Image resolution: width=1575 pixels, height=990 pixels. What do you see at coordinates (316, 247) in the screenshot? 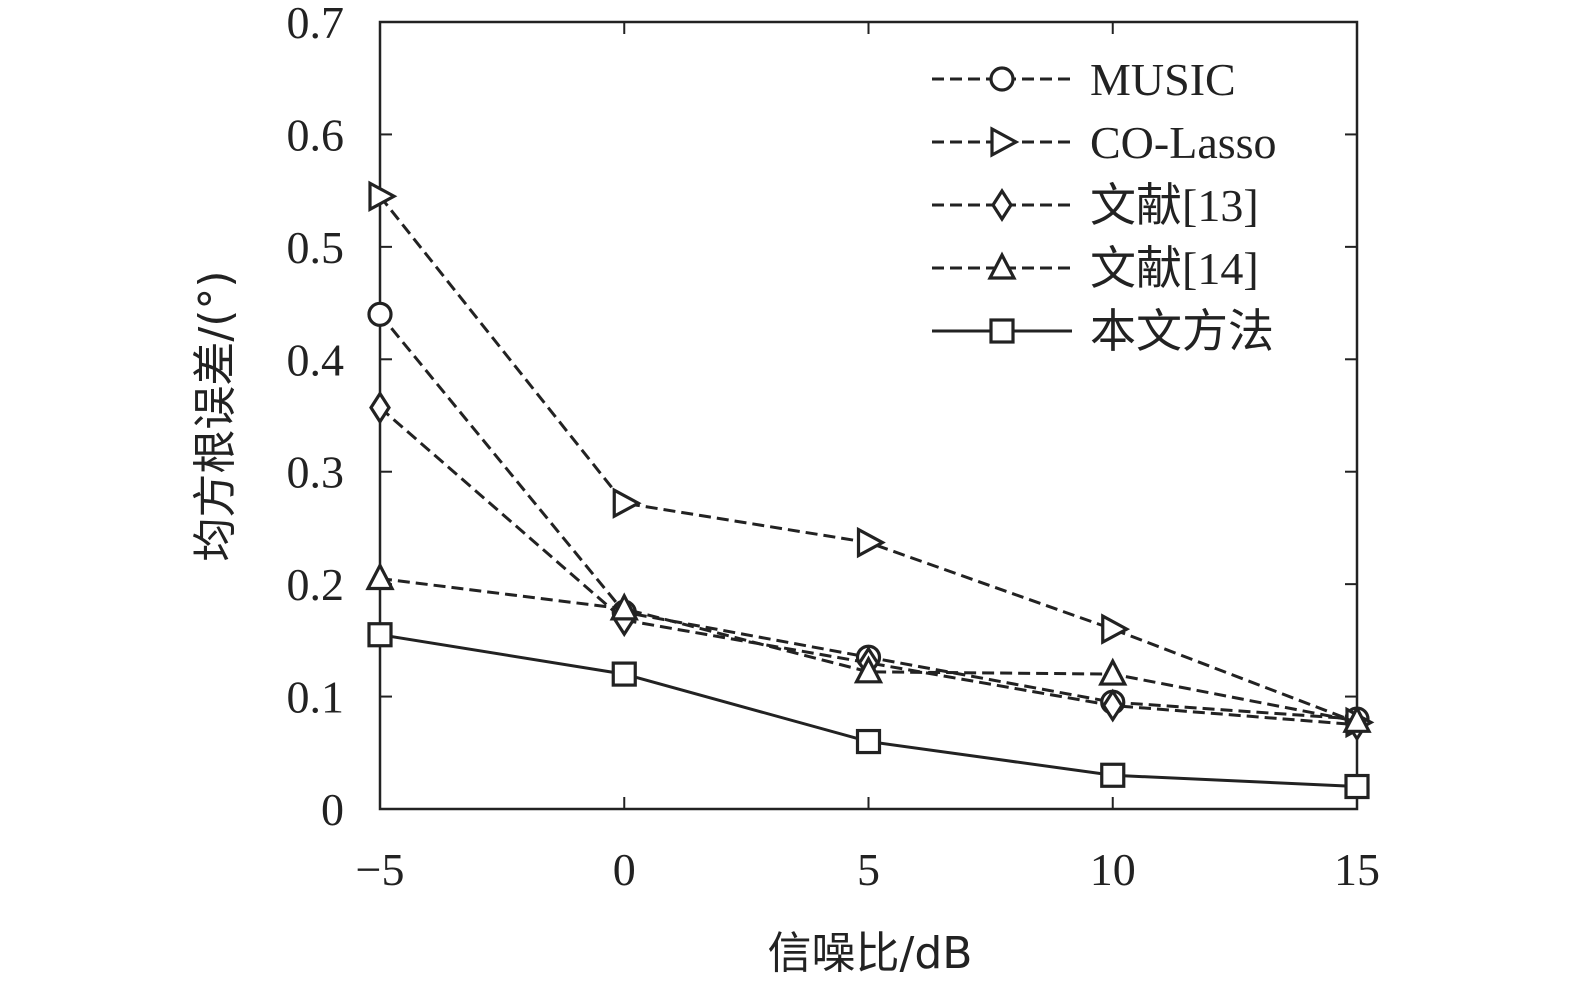
I see `y-tick-label: 0.5` at bounding box center [316, 247].